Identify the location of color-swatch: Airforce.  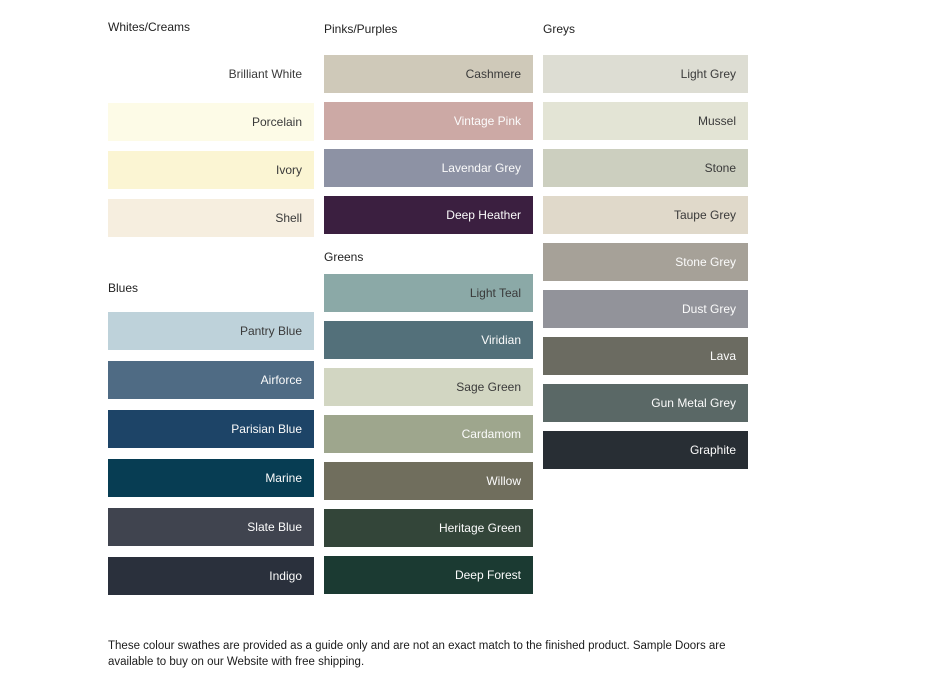
(211, 380).